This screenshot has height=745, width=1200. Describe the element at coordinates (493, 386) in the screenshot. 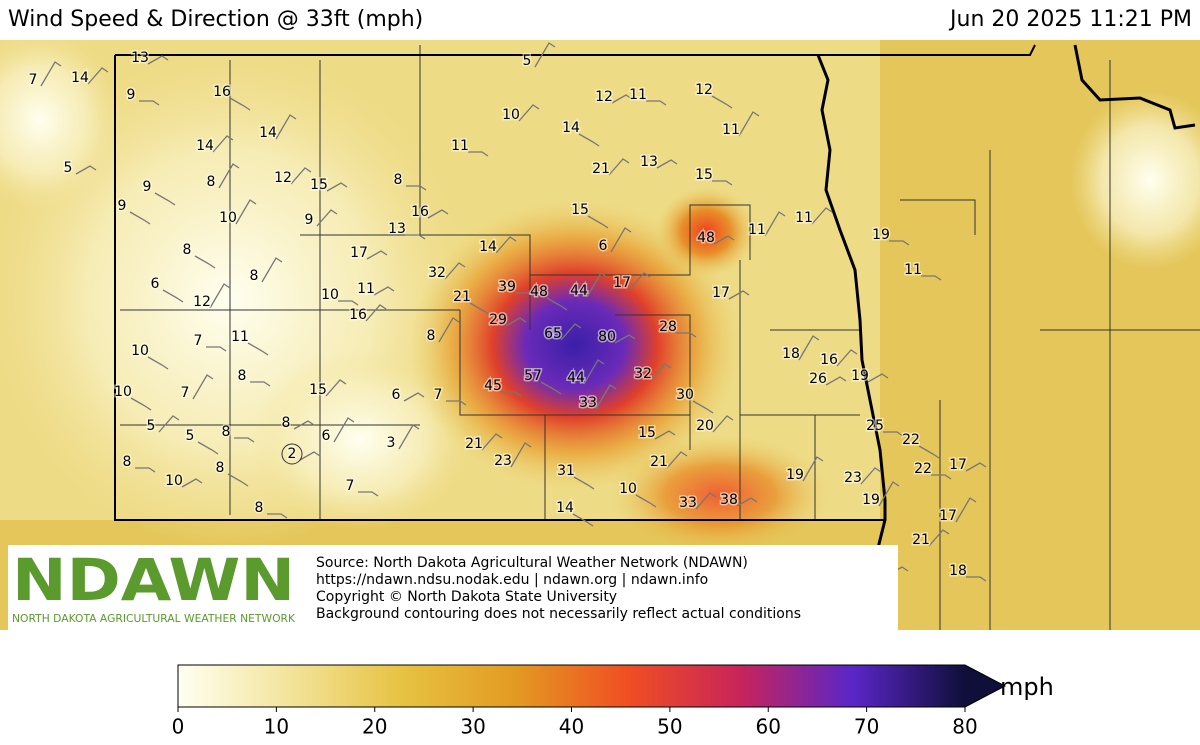

I see `station-value: 45` at that location.